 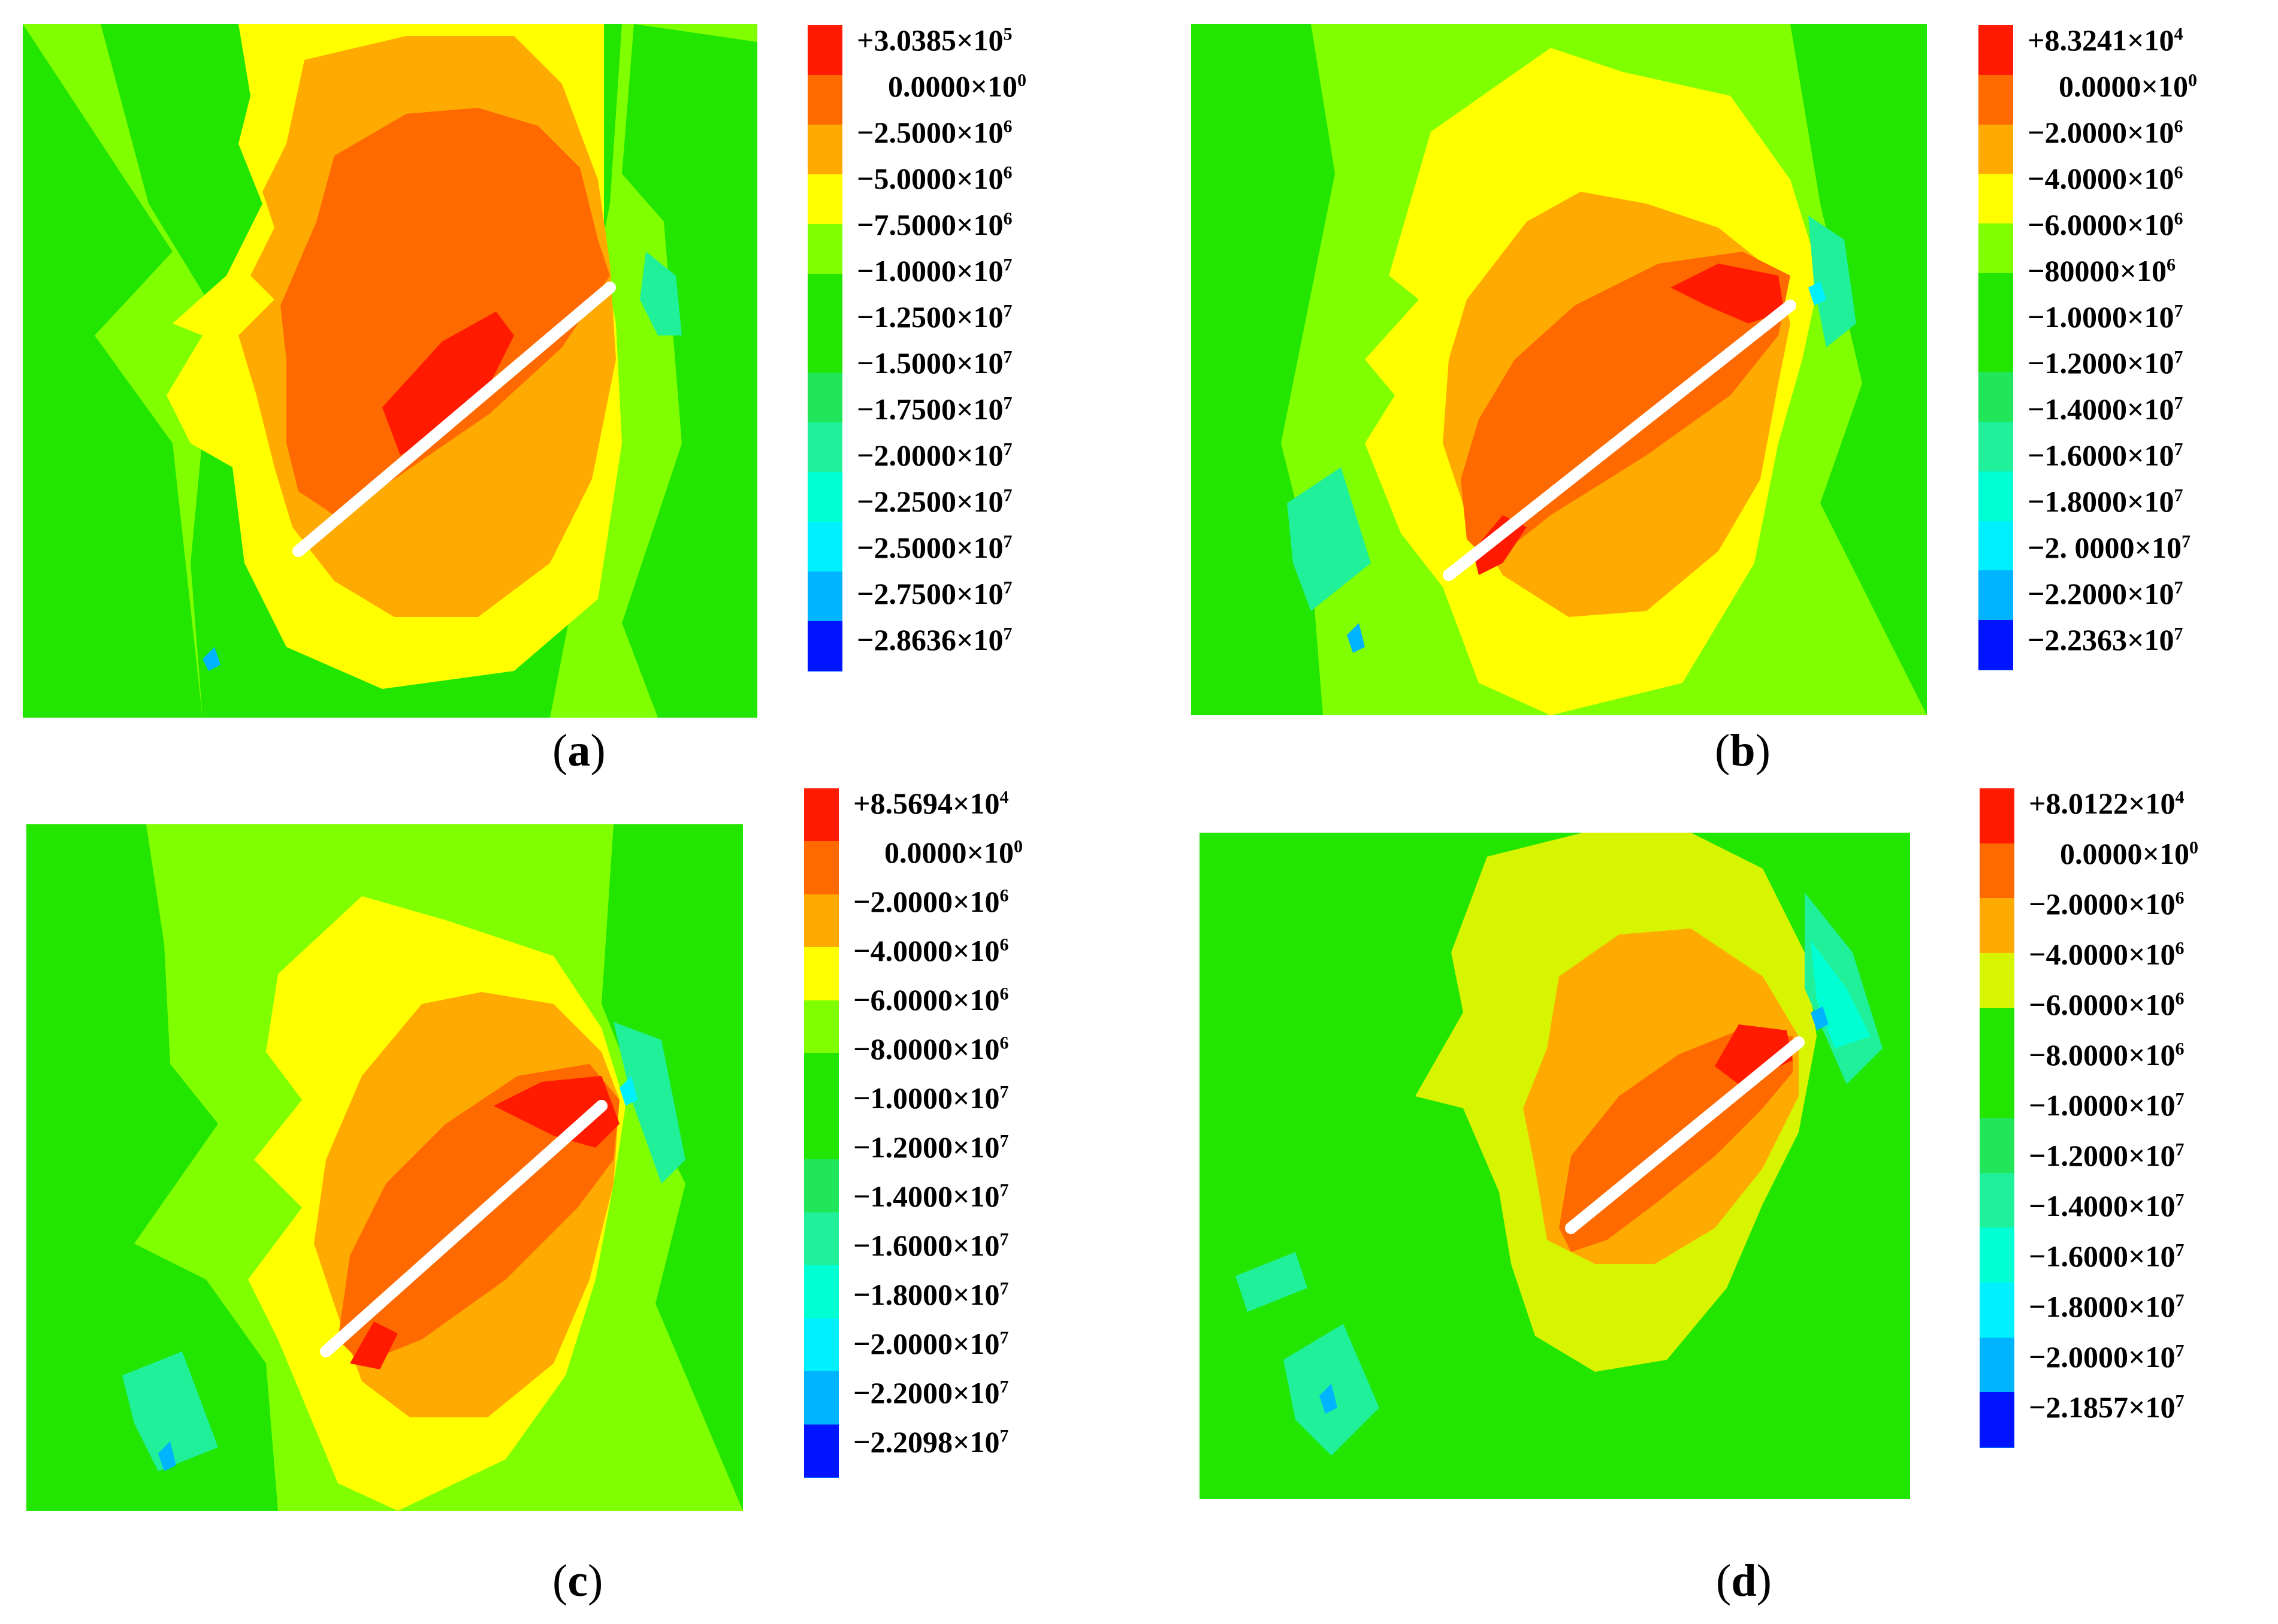 I want to click on legend-label: +8.0122×104, so click(x=2107, y=803).